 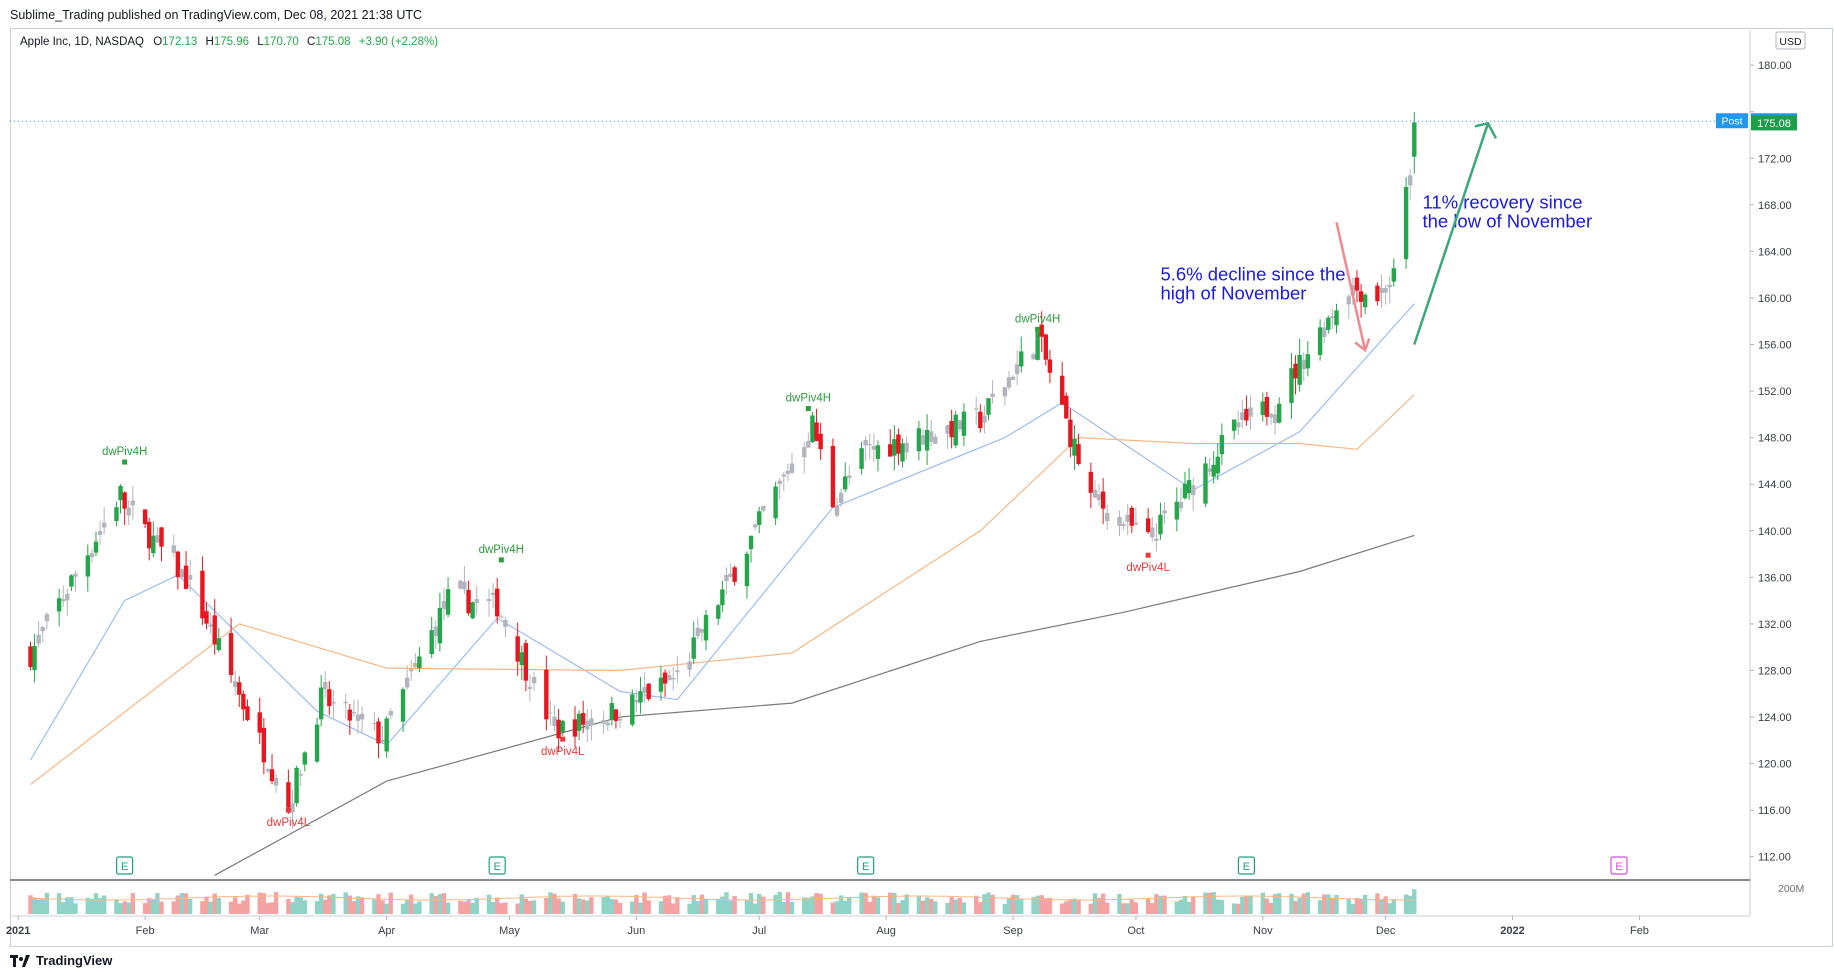 What do you see at coordinates (1263, 931) in the screenshot?
I see `time-tick-label: Nov` at bounding box center [1263, 931].